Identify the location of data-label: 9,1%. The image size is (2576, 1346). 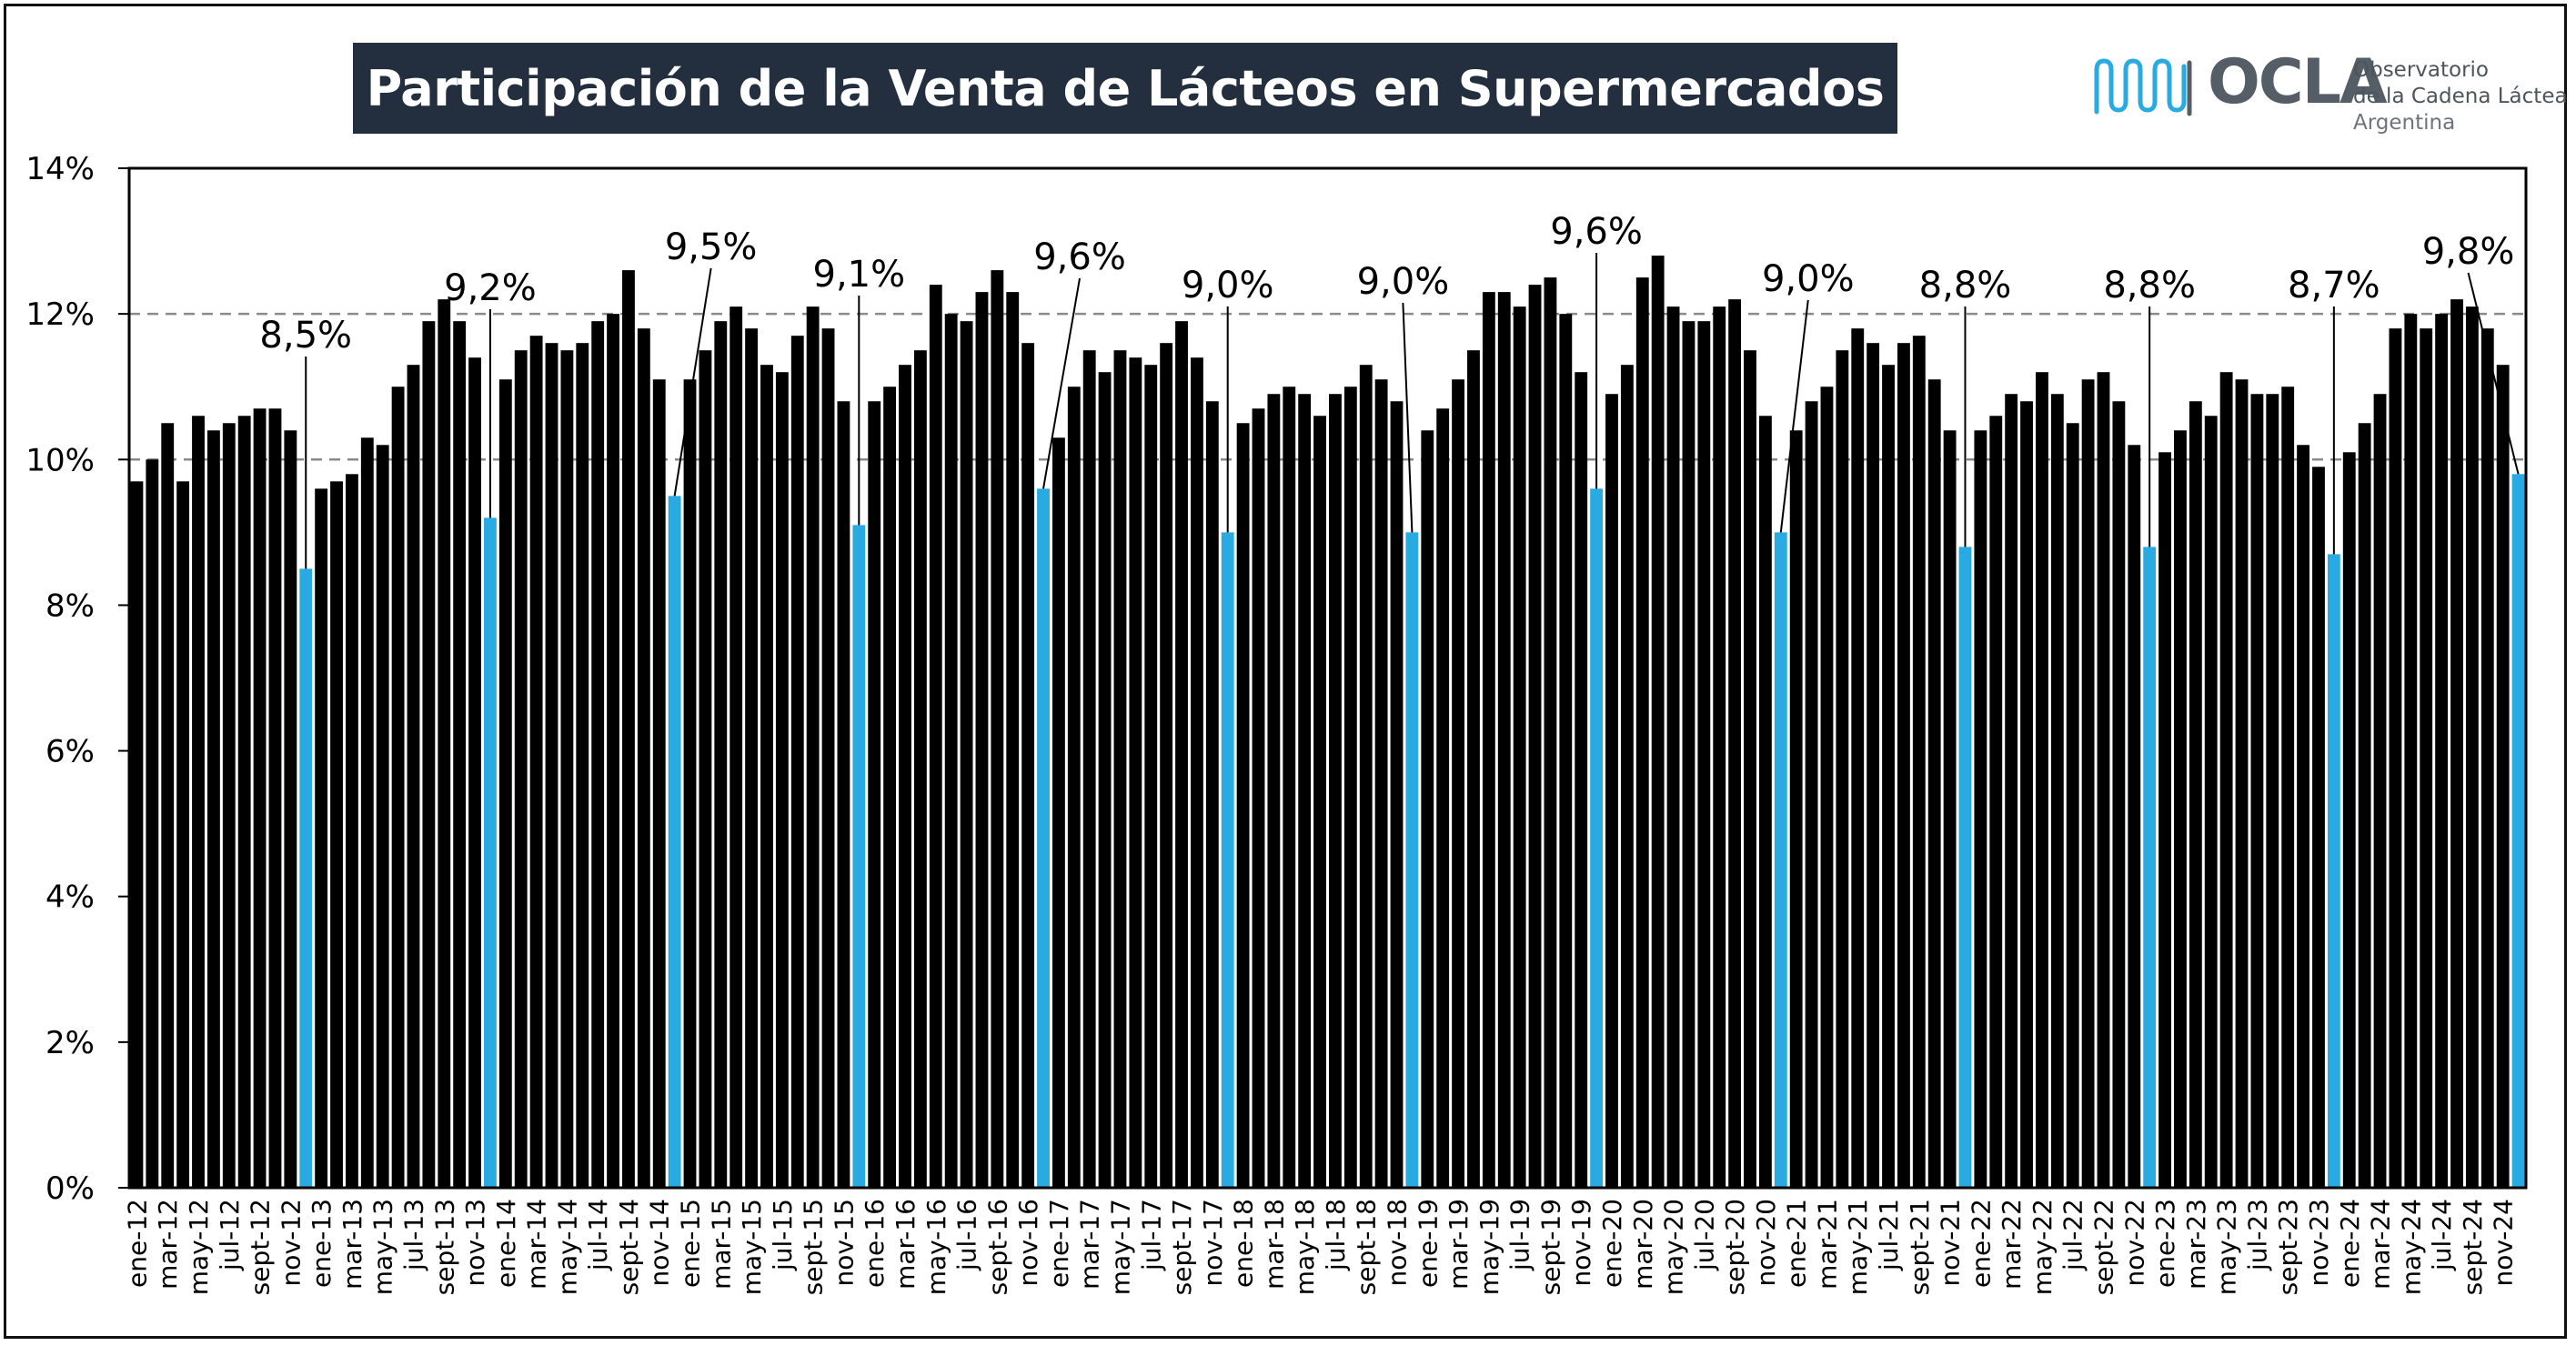
(859, 275).